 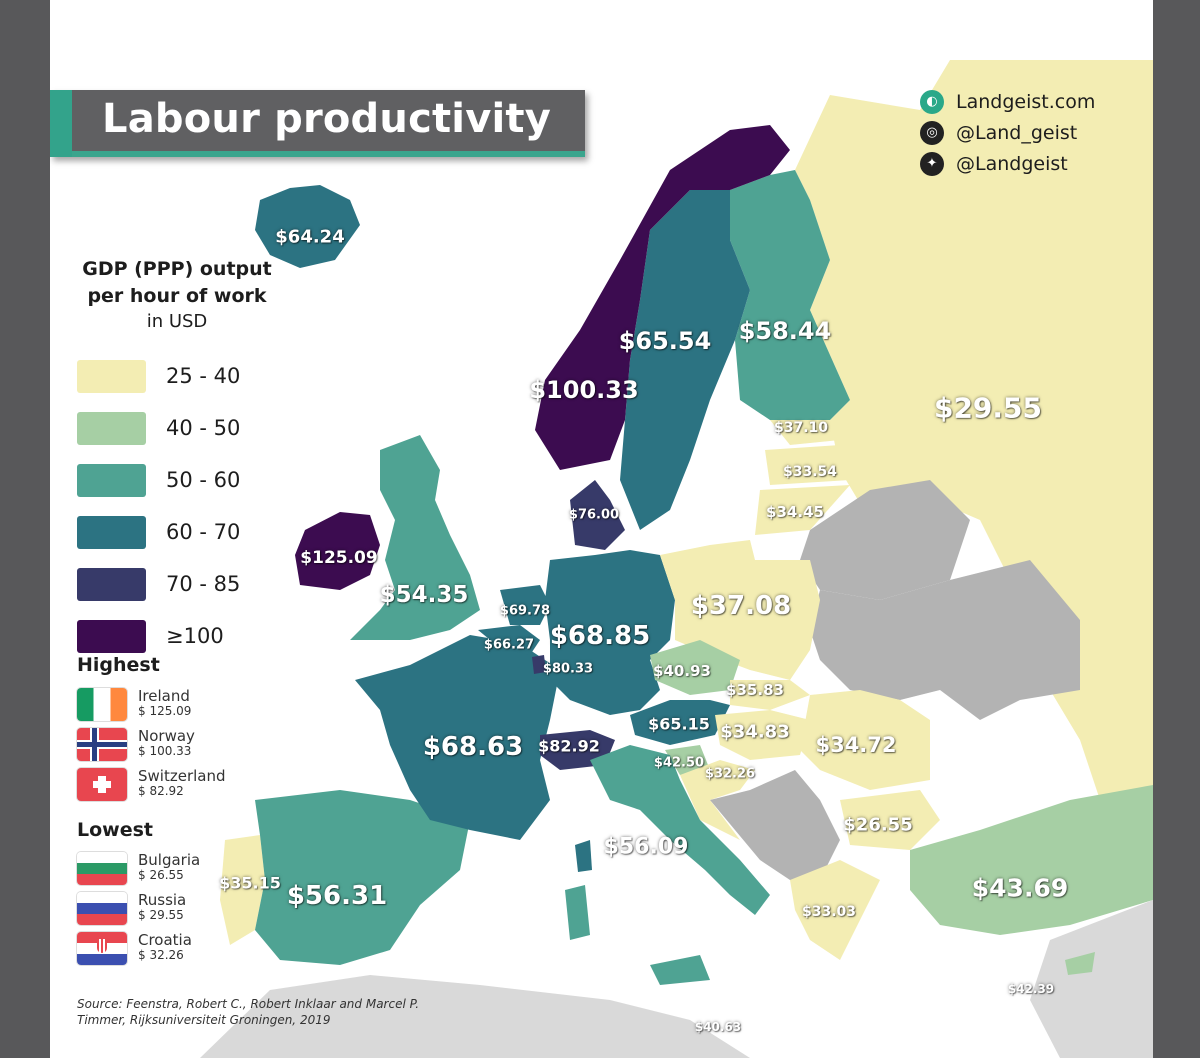 I want to click on region-portugal, so click(x=242, y=890).